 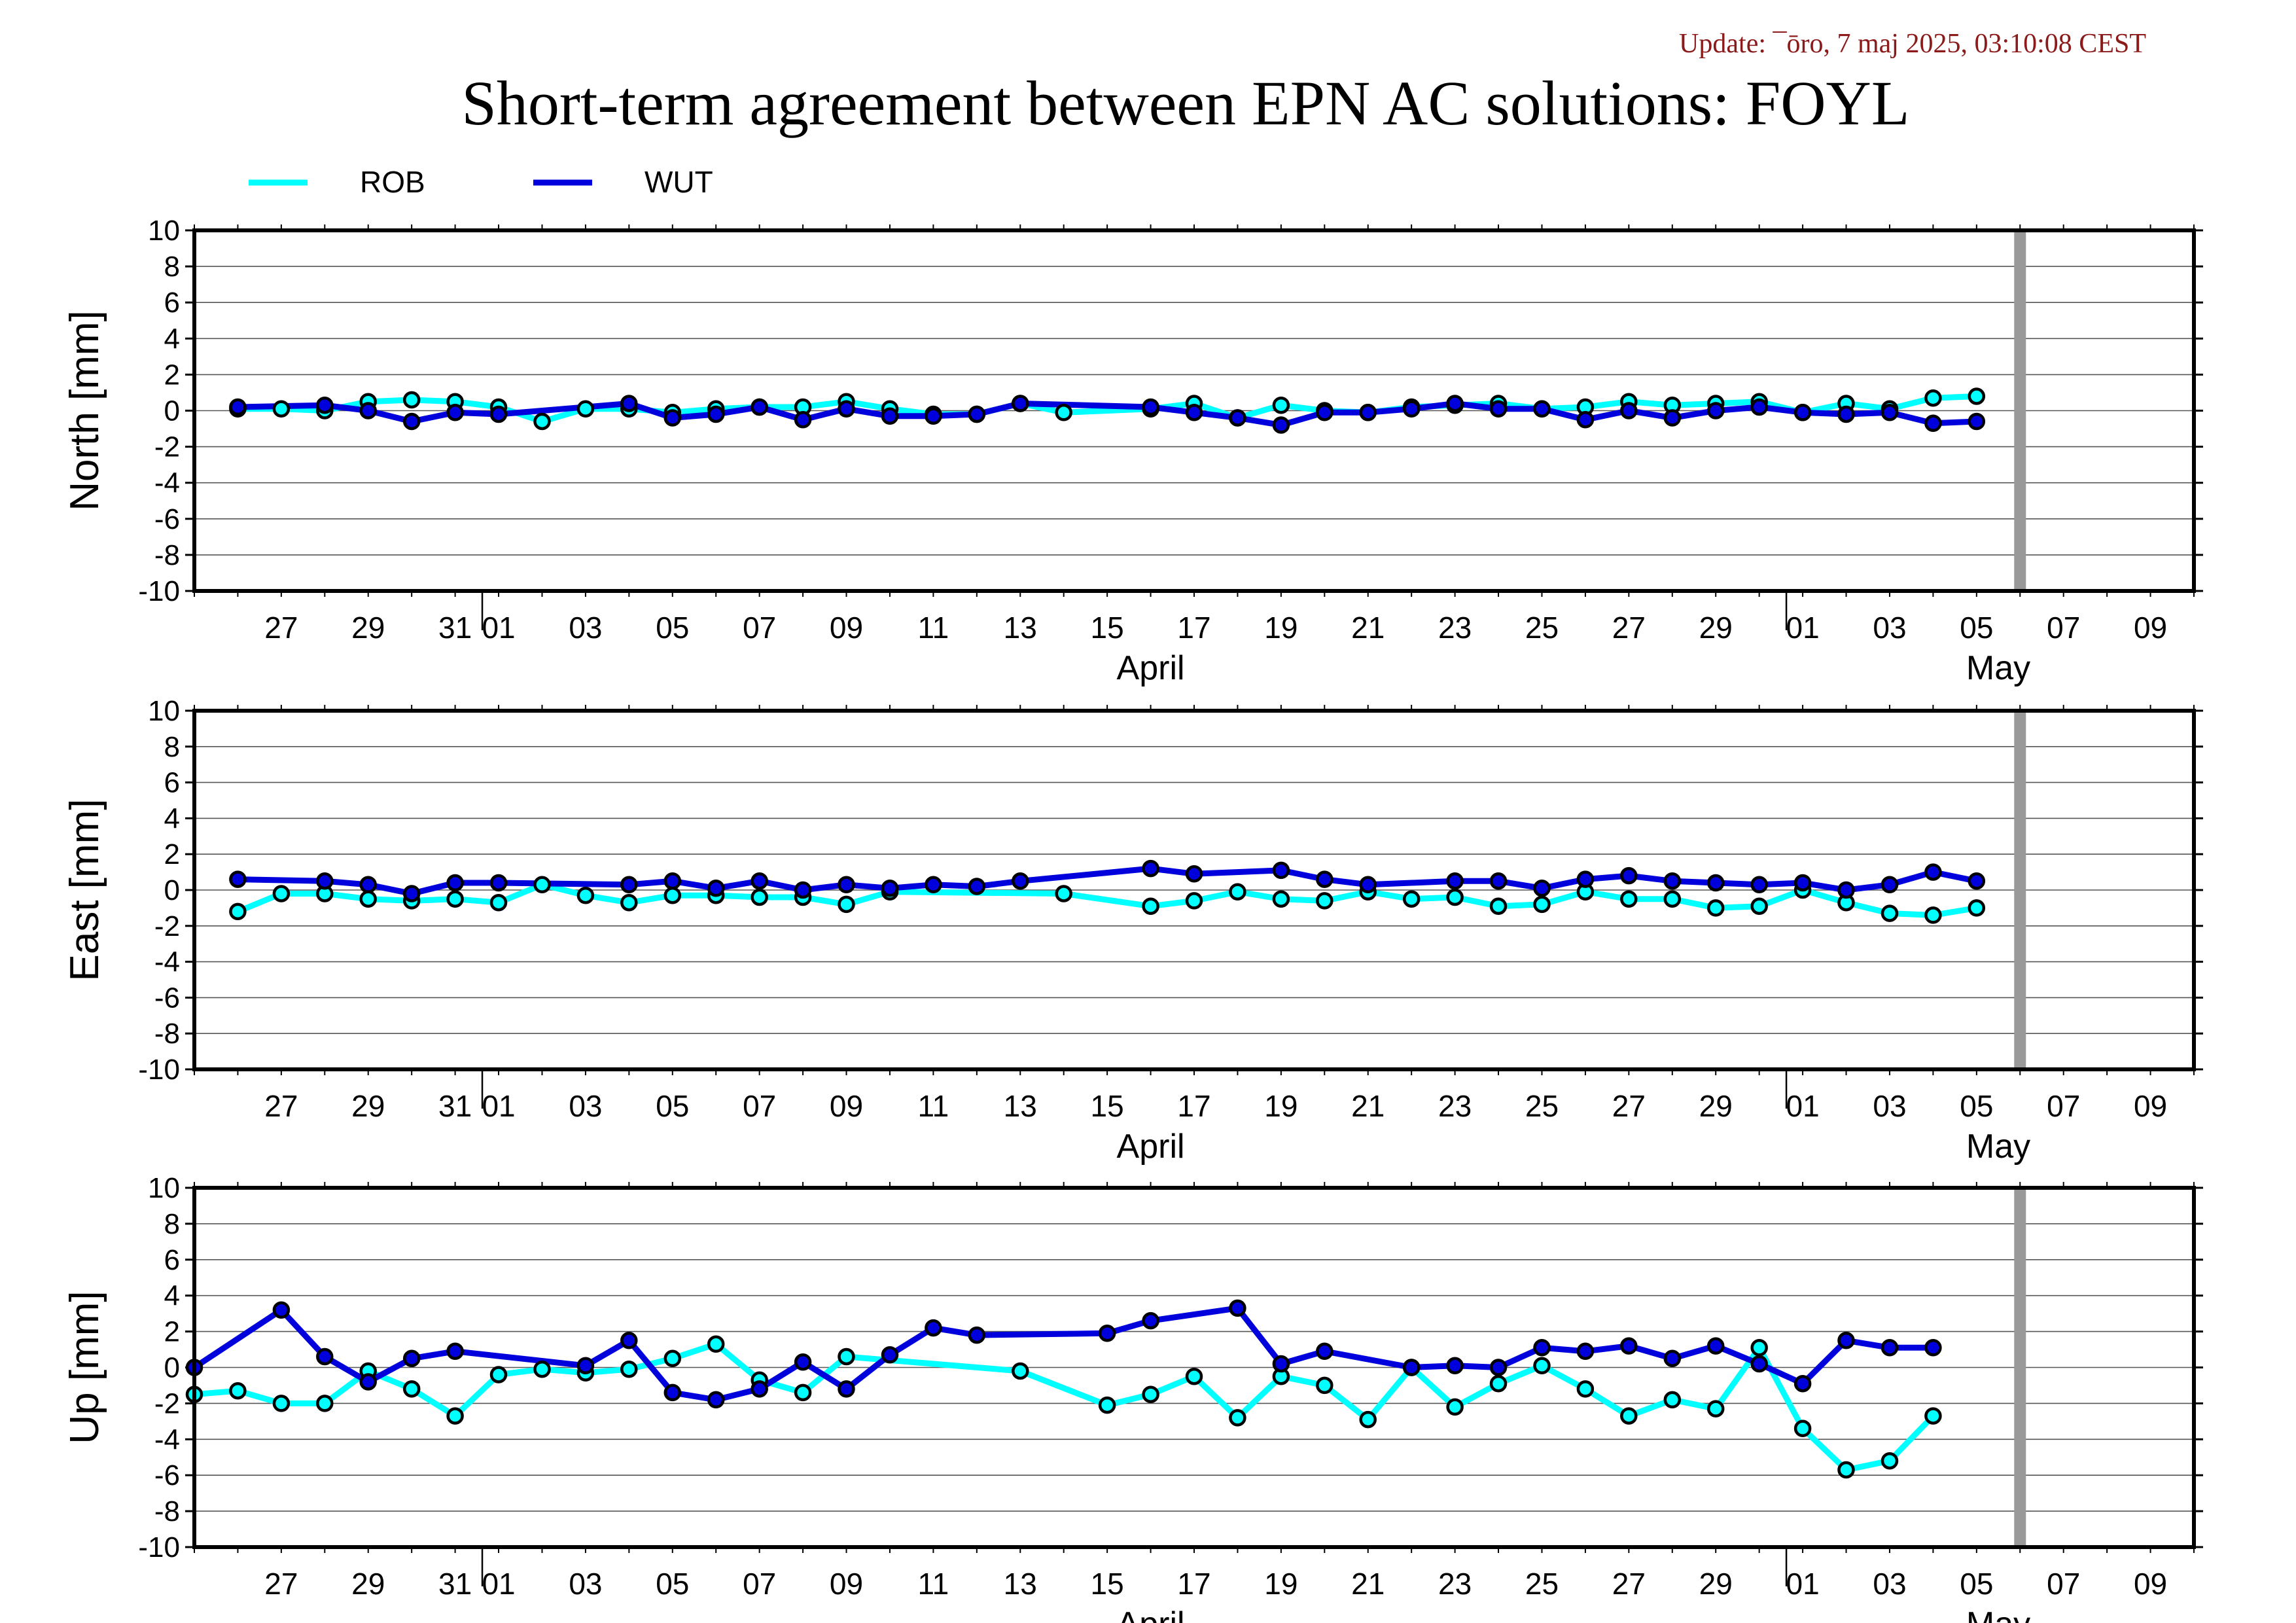 I want to click on y-tick-label: -8, so click(x=167, y=1034).